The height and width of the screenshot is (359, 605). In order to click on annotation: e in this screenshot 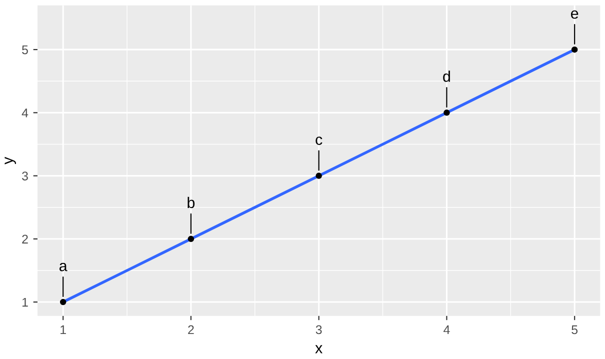, I will do `click(574, 14)`.